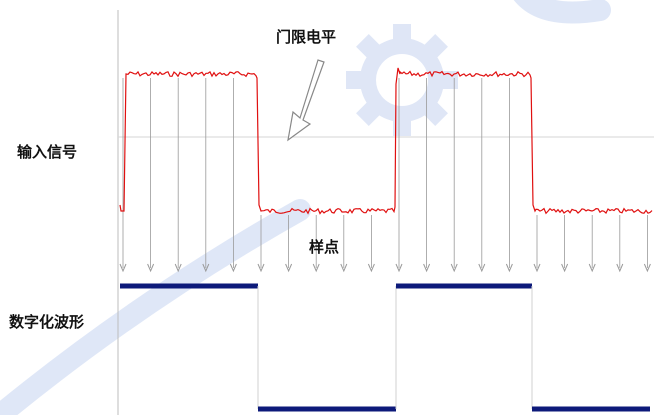 Image resolution: width=654 pixels, height=415 pixels. I want to click on gear-watermark-icon, so click(402, 80).